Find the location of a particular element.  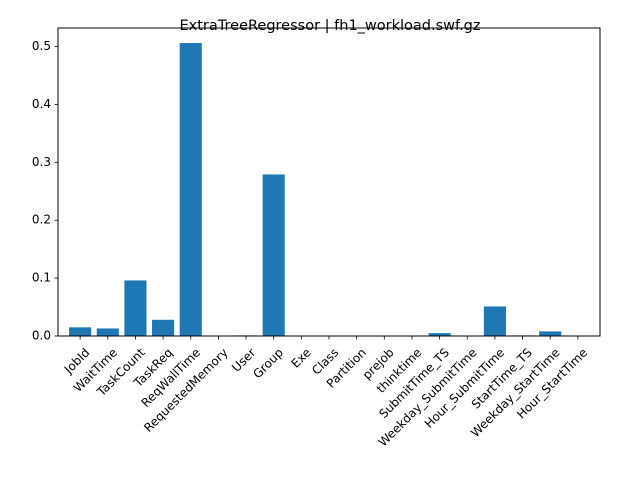

y-tick-label: 0.4 is located at coordinates (41, 104).